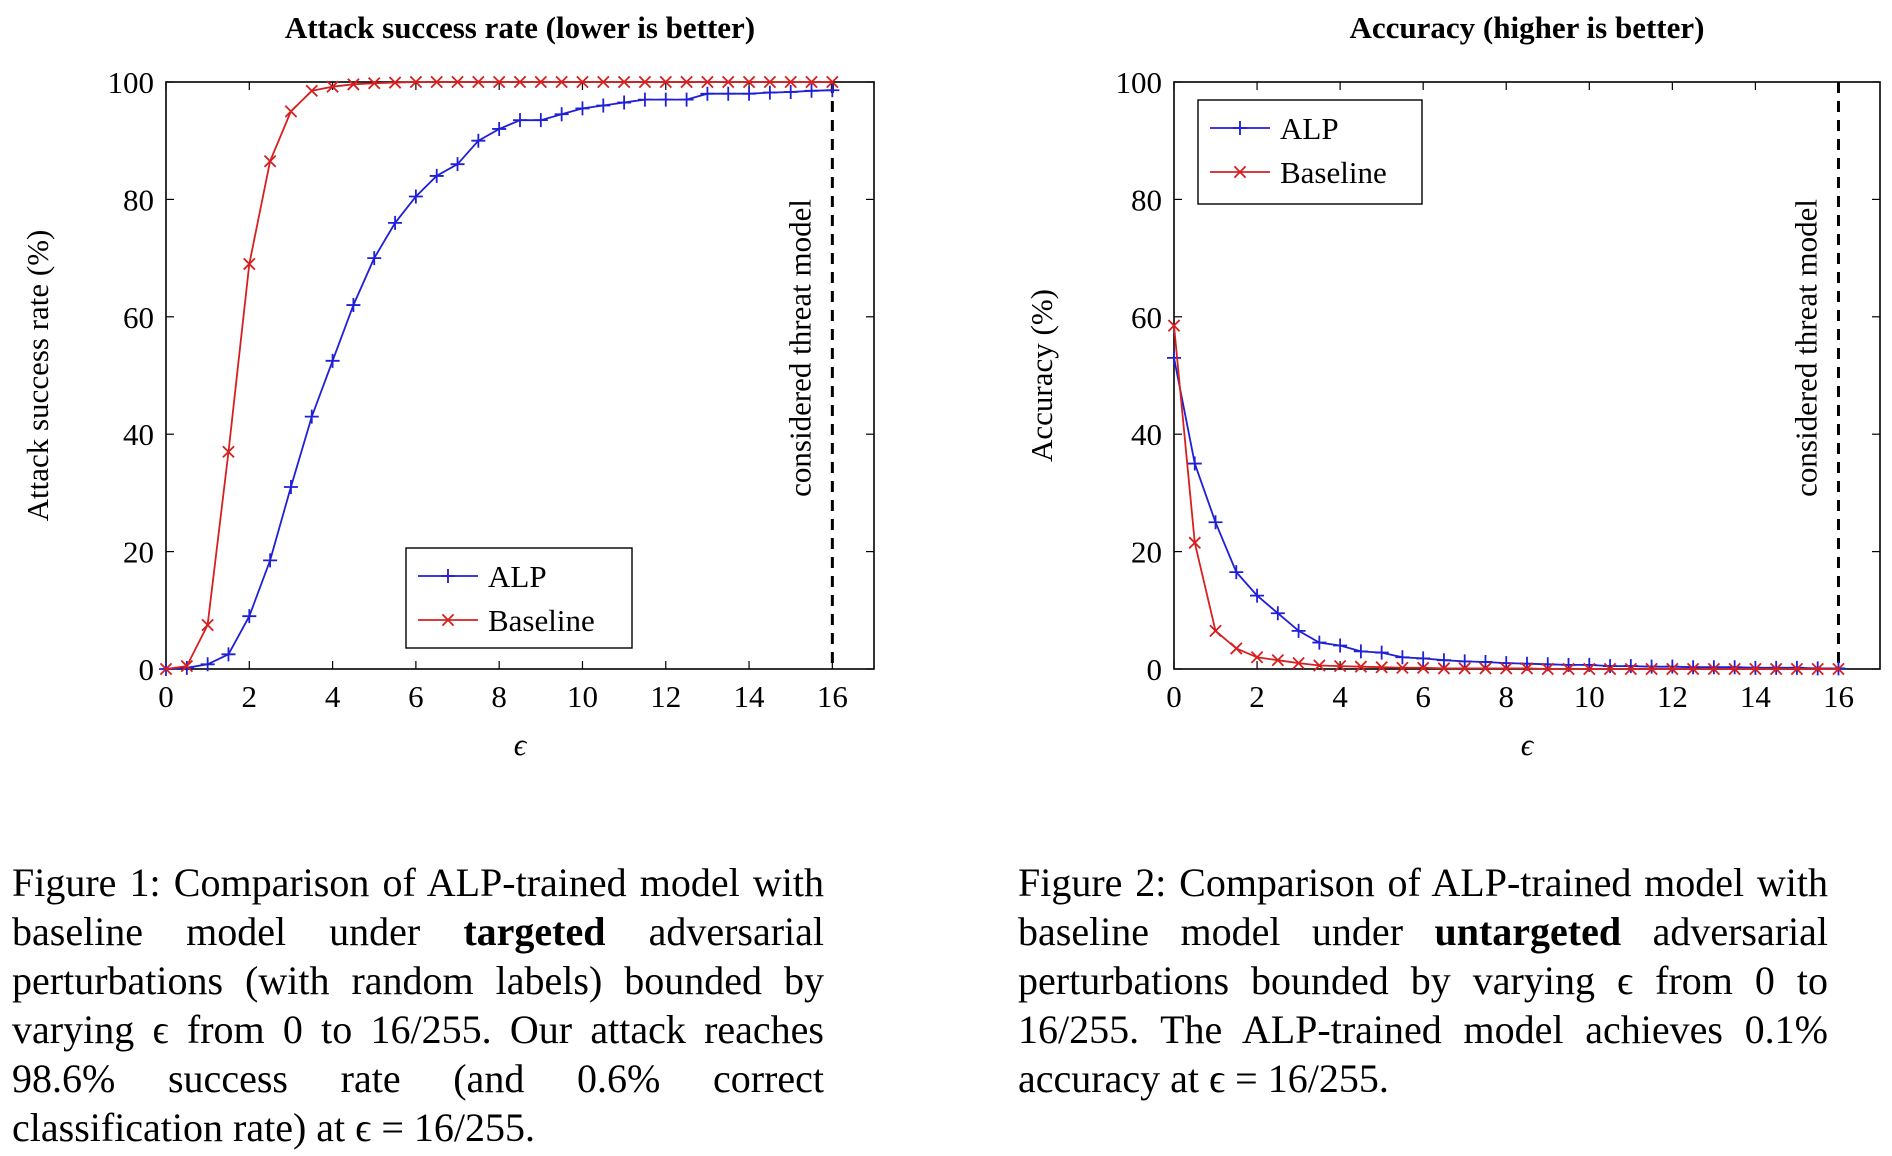 The height and width of the screenshot is (1156, 1892). Describe the element at coordinates (1174, 696) in the screenshot. I see `x-tick-label: 0` at that location.